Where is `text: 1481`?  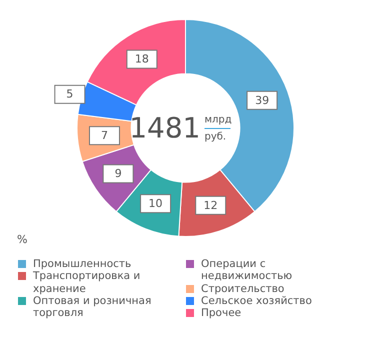
text: 1481 is located at coordinates (164, 127).